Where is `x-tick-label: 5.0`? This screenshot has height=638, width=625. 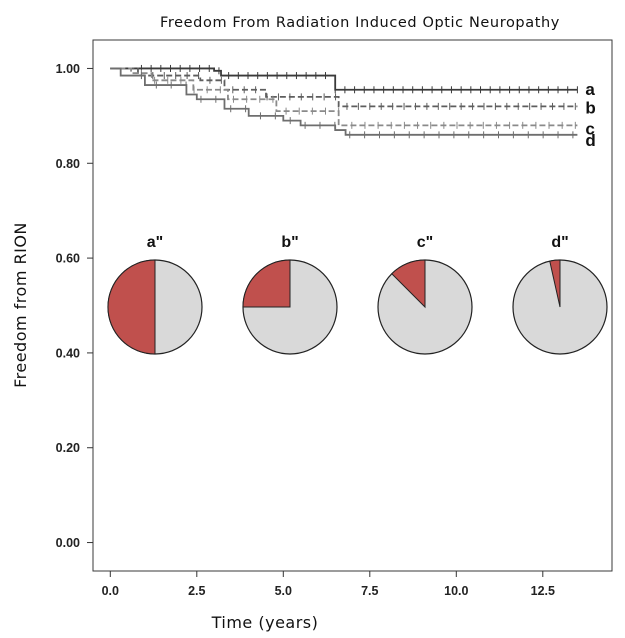 x-tick-label: 5.0 is located at coordinates (283, 591).